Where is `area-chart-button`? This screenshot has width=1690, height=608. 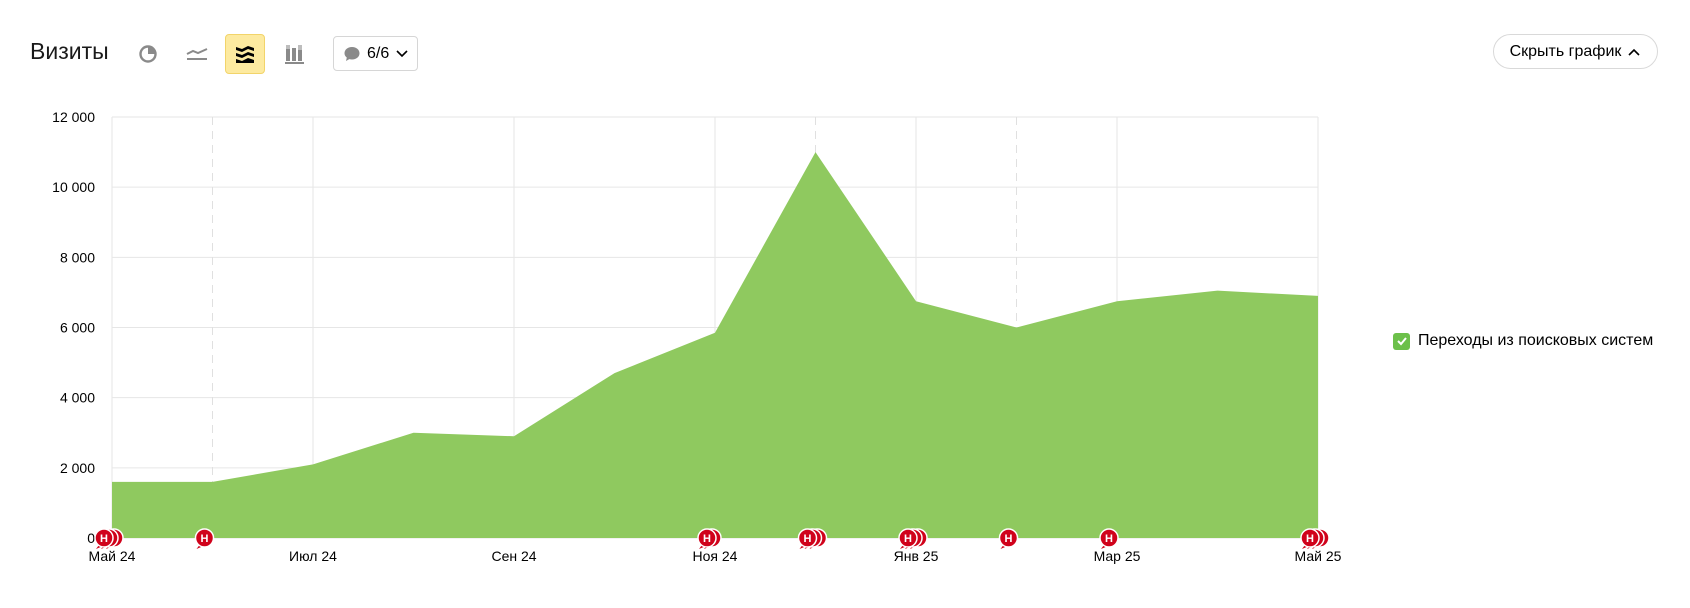
area-chart-button is located at coordinates (245, 54).